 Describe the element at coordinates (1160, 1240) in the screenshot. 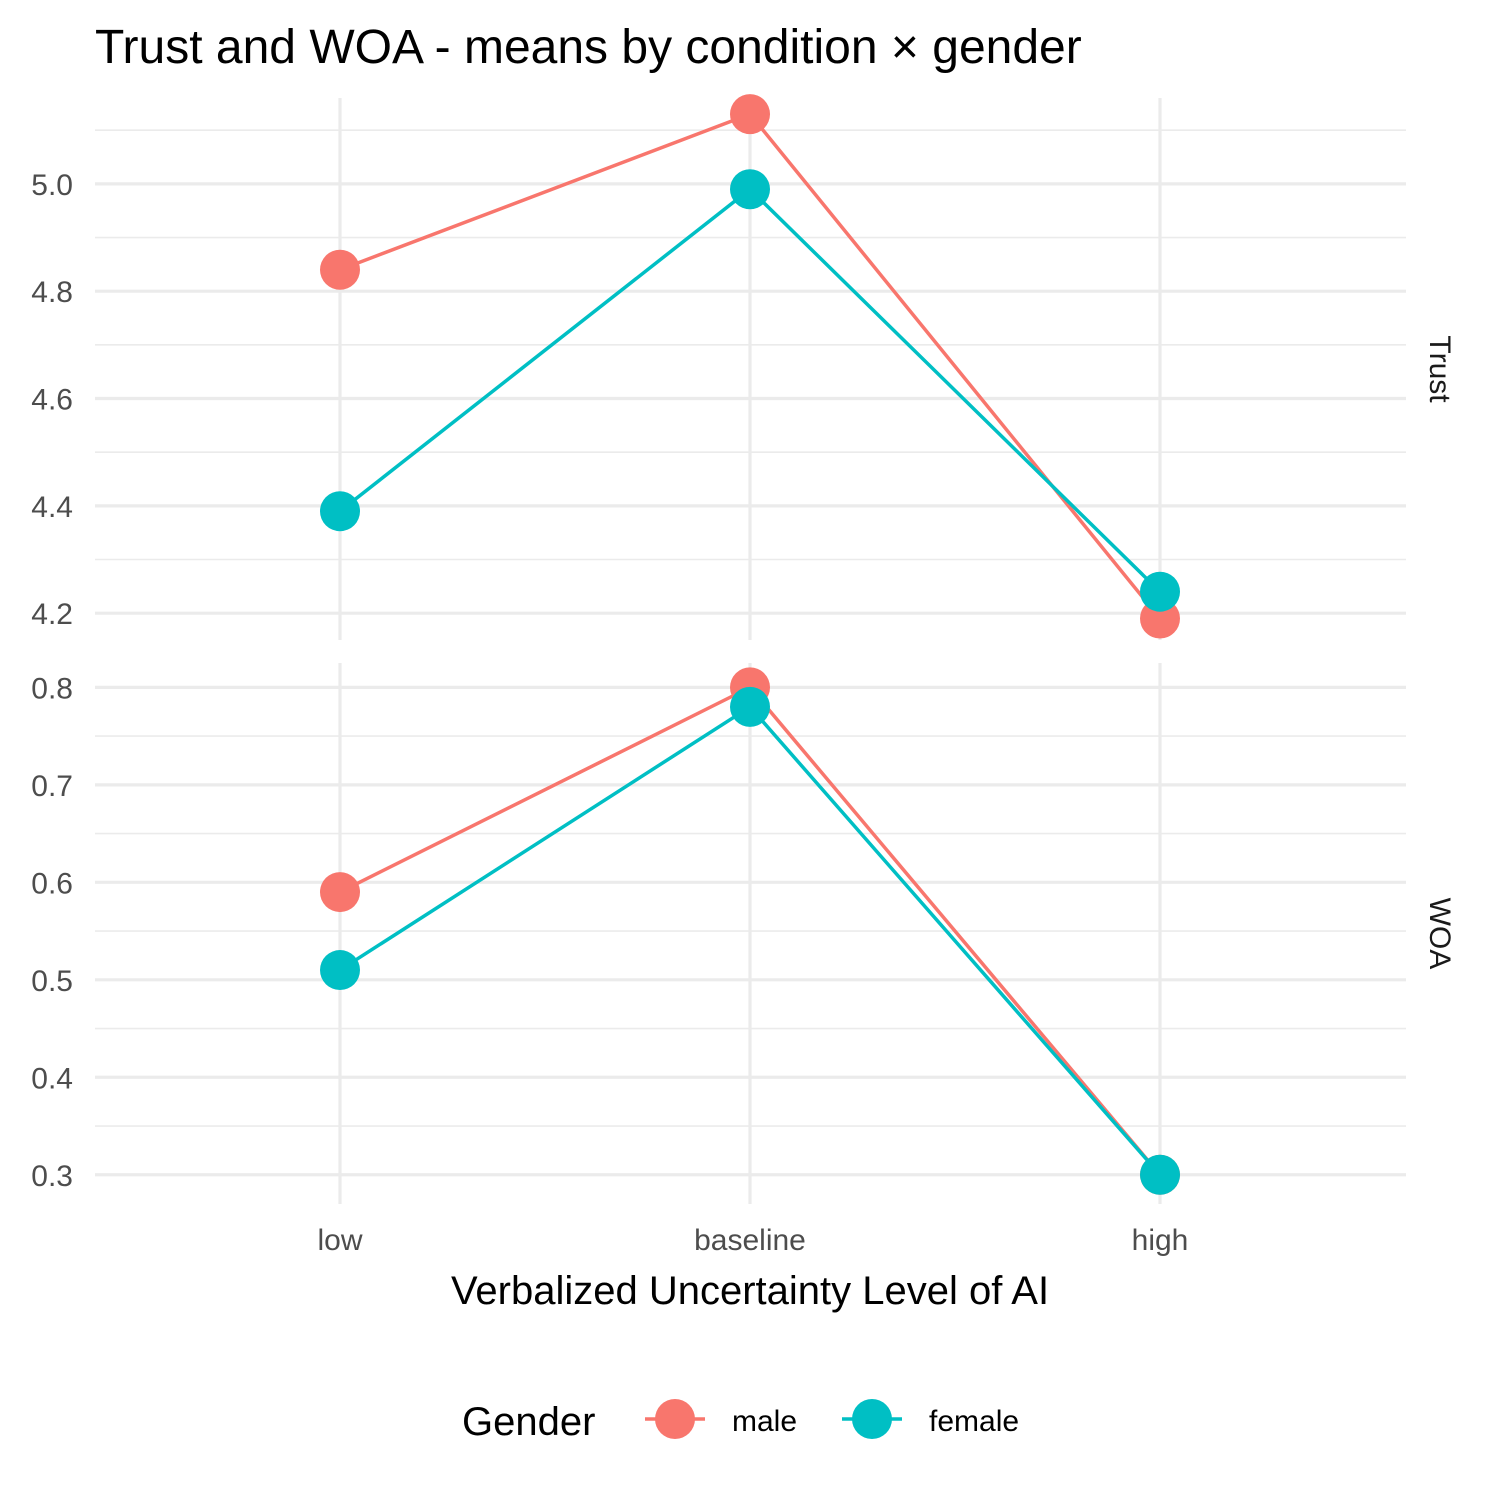

I see `x-tick-label: high` at that location.